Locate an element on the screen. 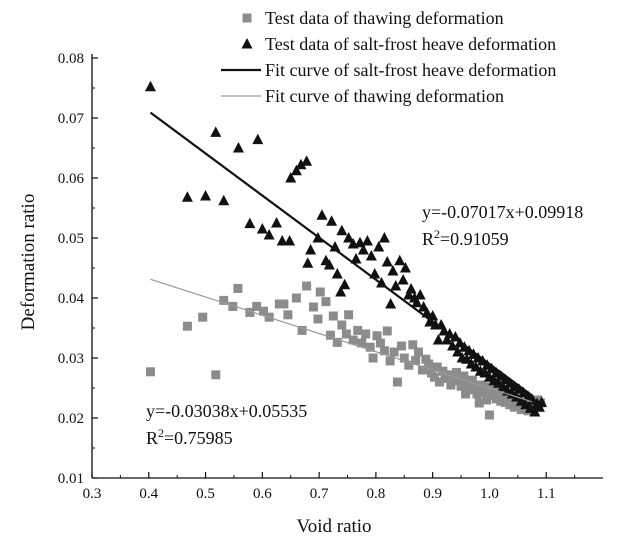 The image size is (629, 540). thawing-fit-line is located at coordinates (341, 340).